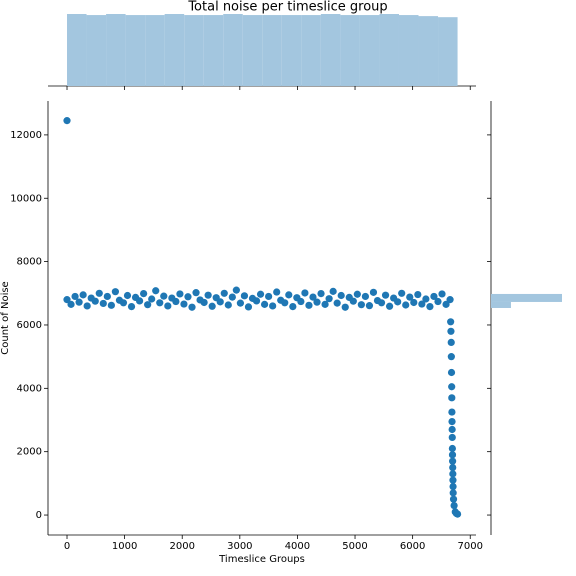 The height and width of the screenshot is (576, 576). Describe the element at coordinates (181, 546) in the screenshot. I see `x-tick-label: 2000` at that location.